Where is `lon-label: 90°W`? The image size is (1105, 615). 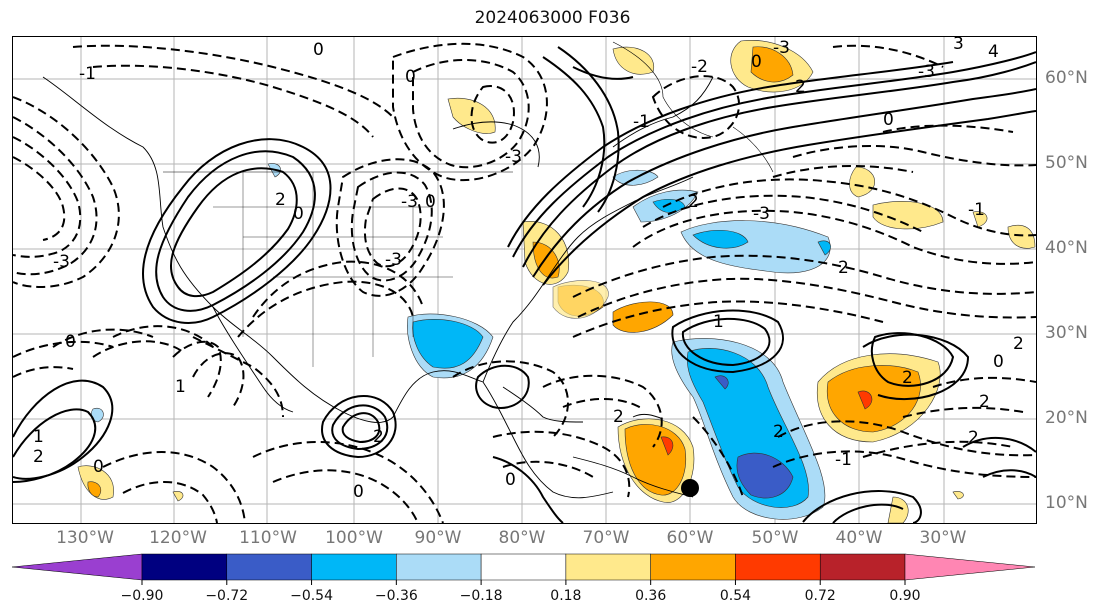 lon-label: 90°W is located at coordinates (438, 538).